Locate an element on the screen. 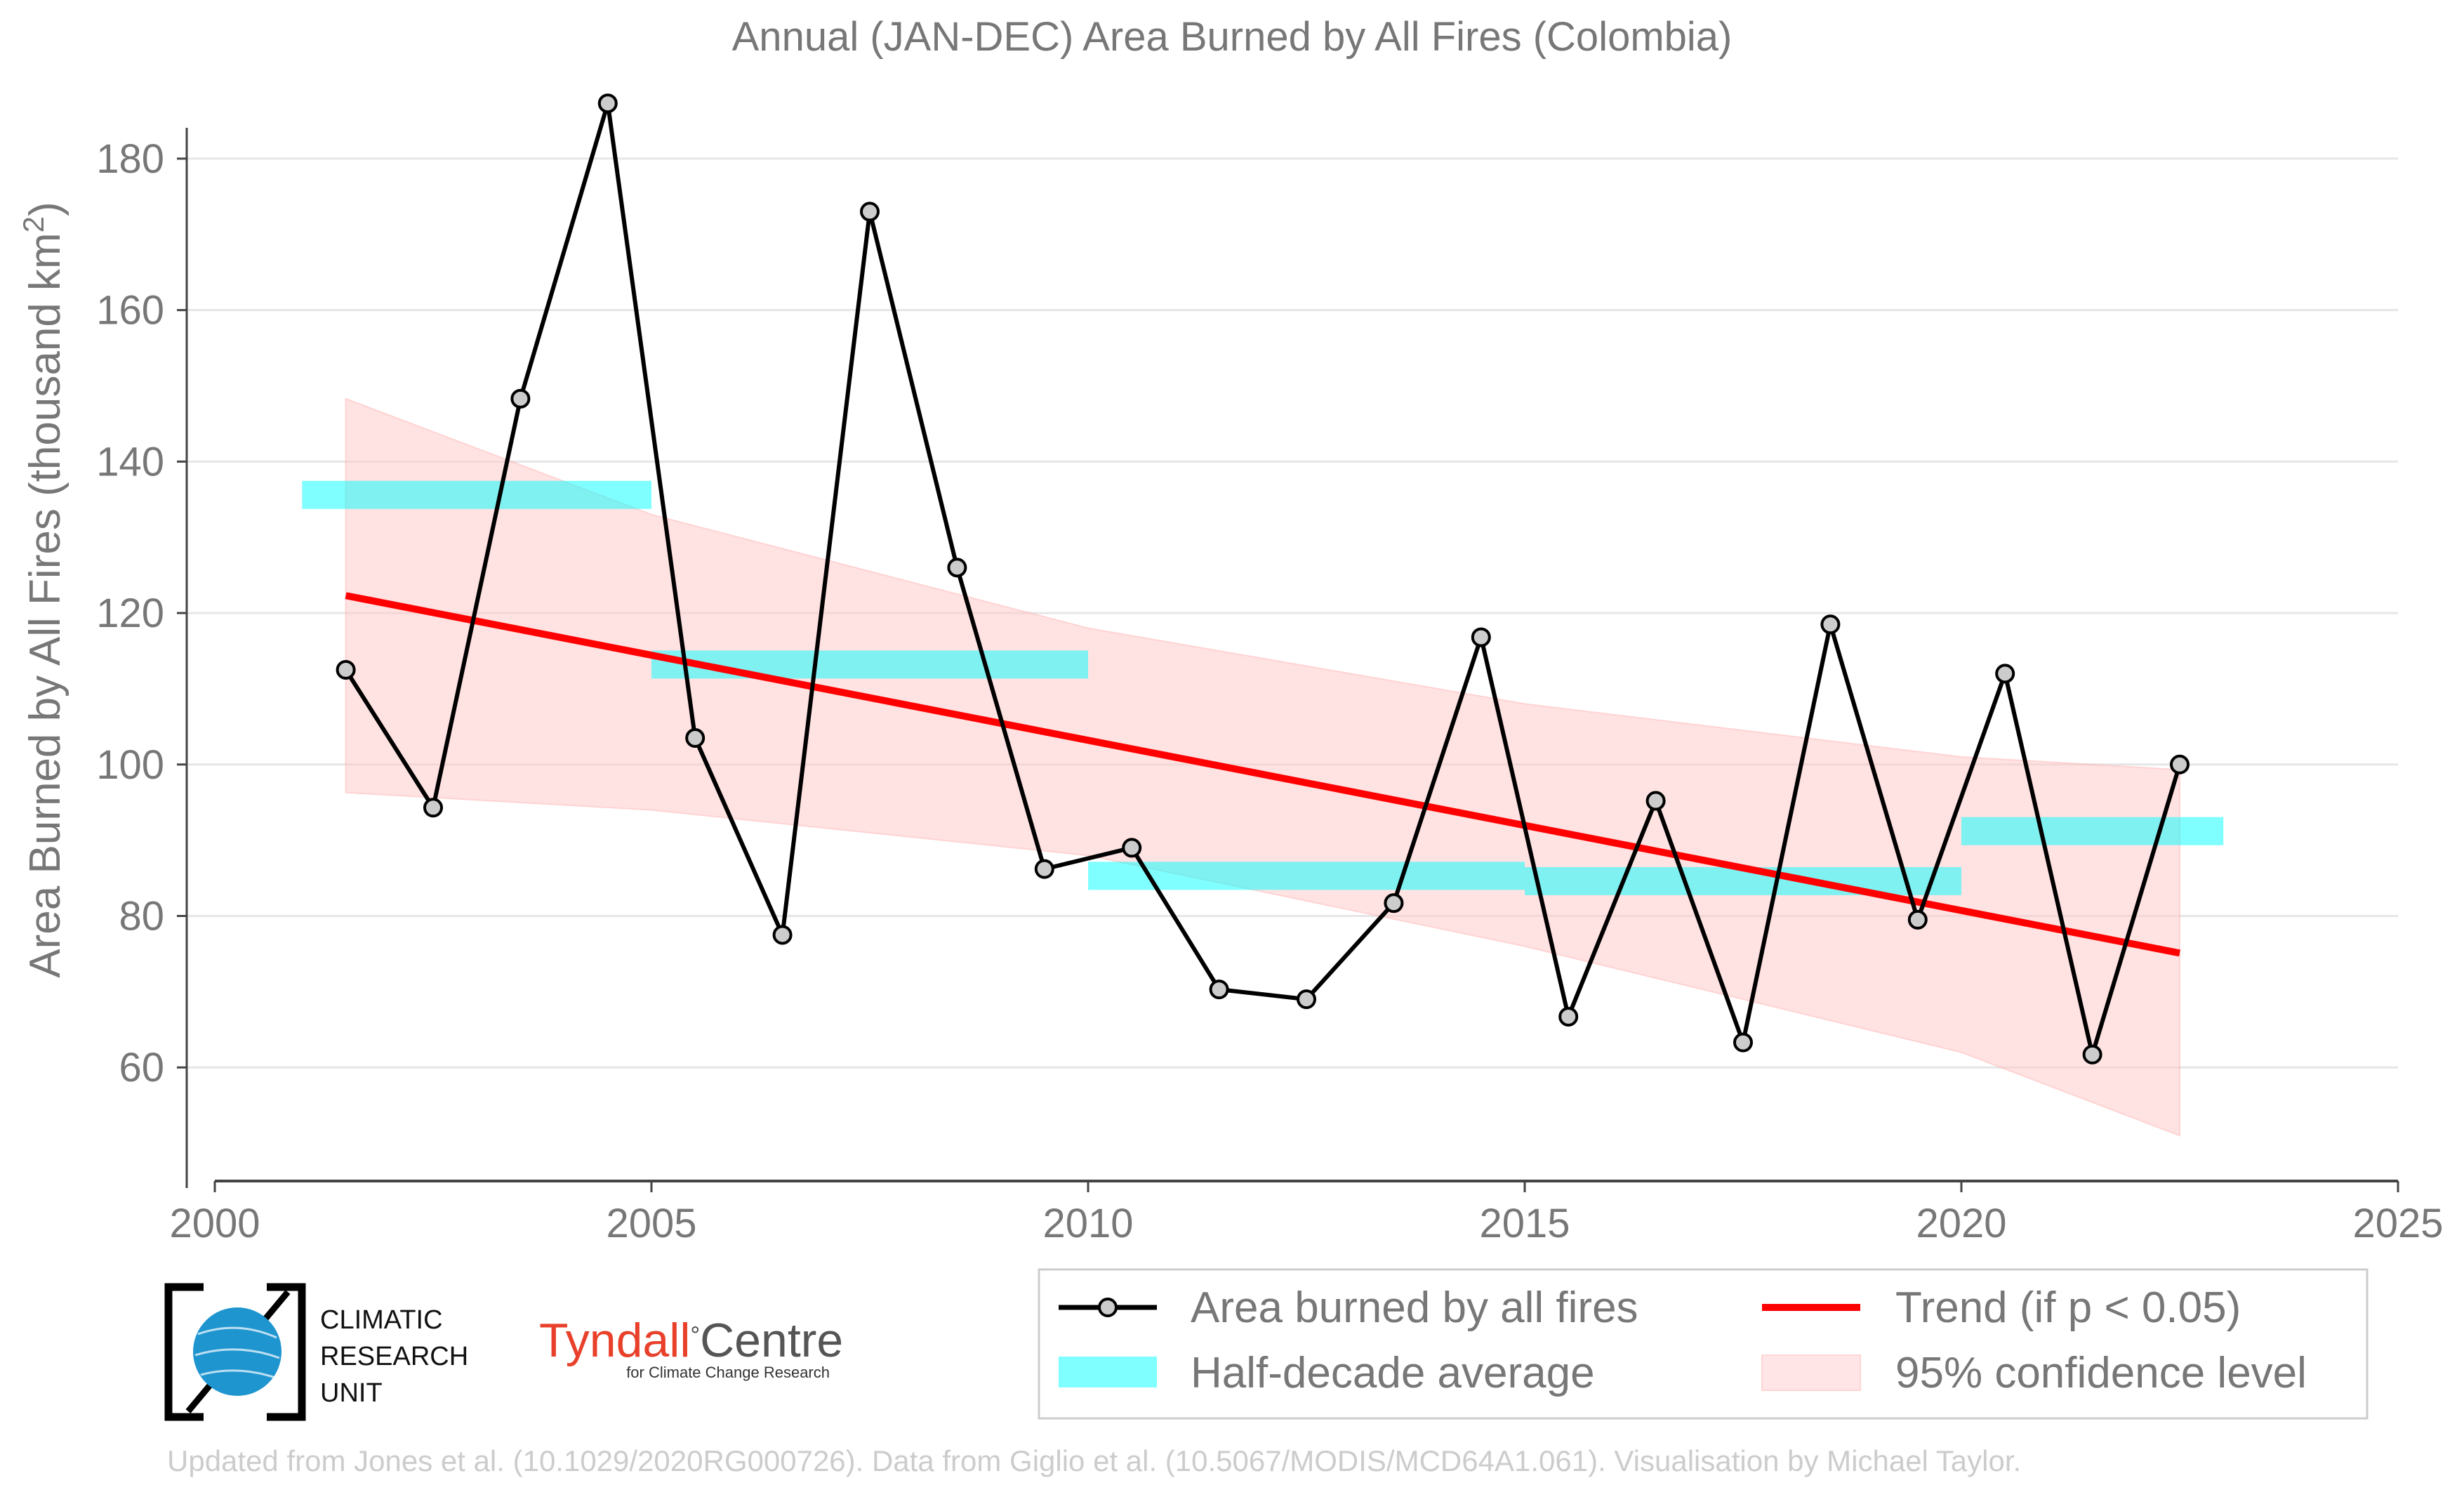 The height and width of the screenshot is (1497, 2464). y-axis-label: Area Burned by All Fires (thousand km2) is located at coordinates (43, 589).